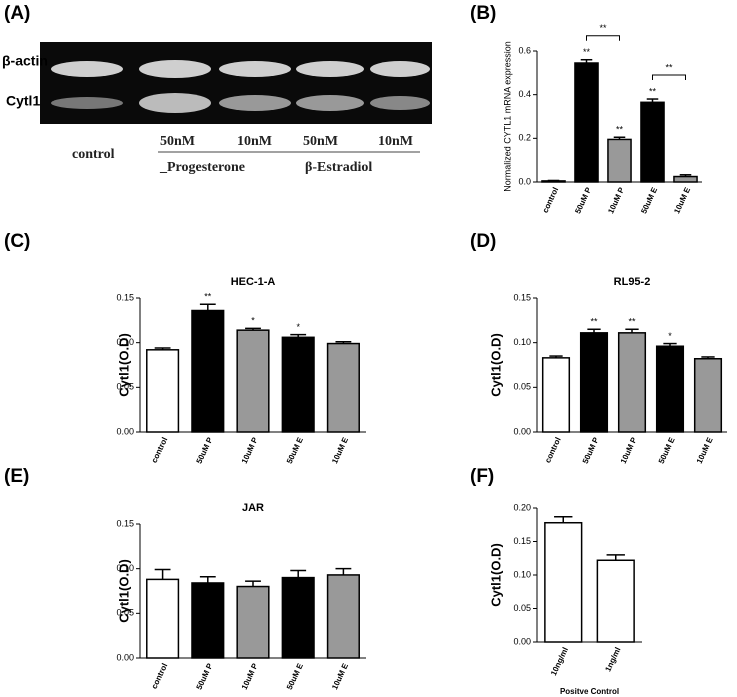 This screenshot has width=737, height=697. I want to click on y-tick-label: 0.2, so click(524, 138).